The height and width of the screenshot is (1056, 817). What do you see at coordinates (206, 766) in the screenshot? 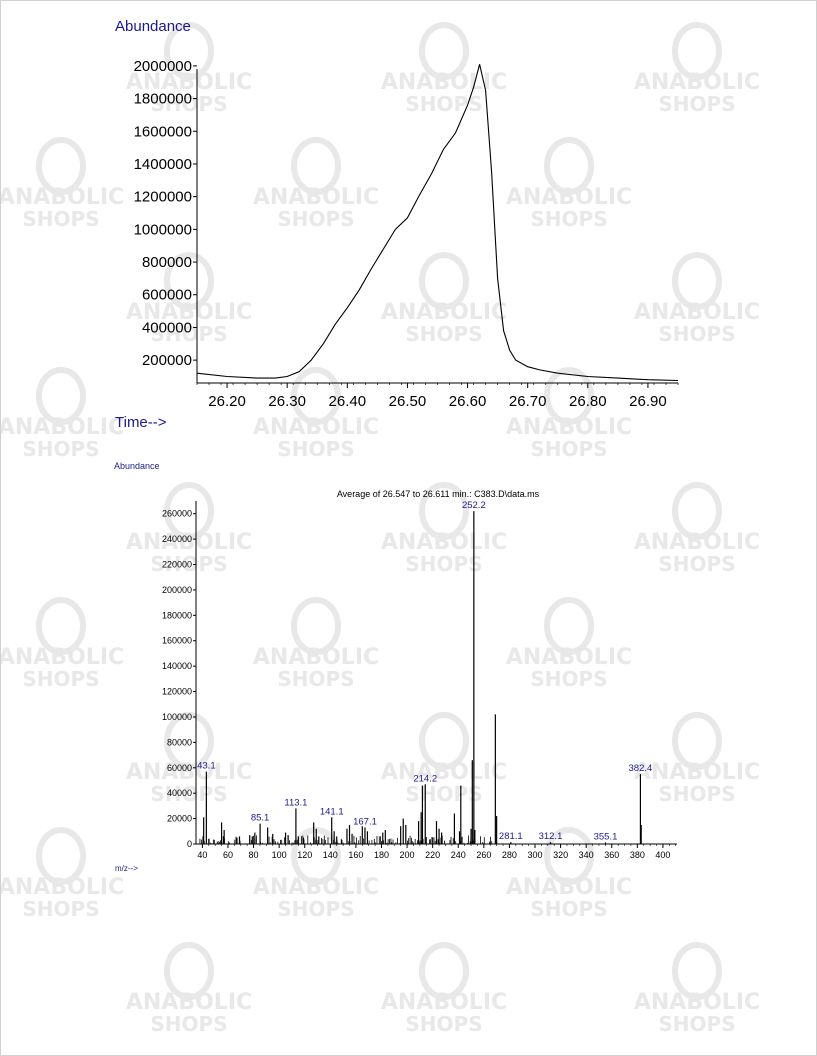
I see `ms-peak-label: 43.1` at bounding box center [206, 766].